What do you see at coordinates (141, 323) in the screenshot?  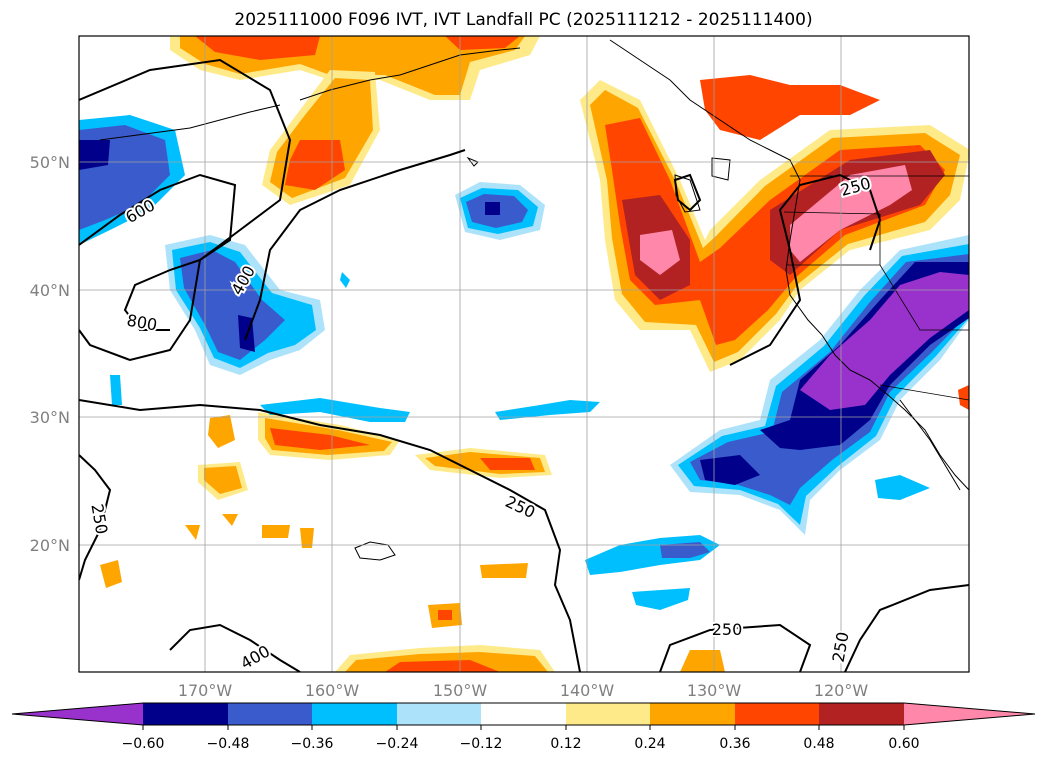 I see `contour-label: 800` at bounding box center [141, 323].